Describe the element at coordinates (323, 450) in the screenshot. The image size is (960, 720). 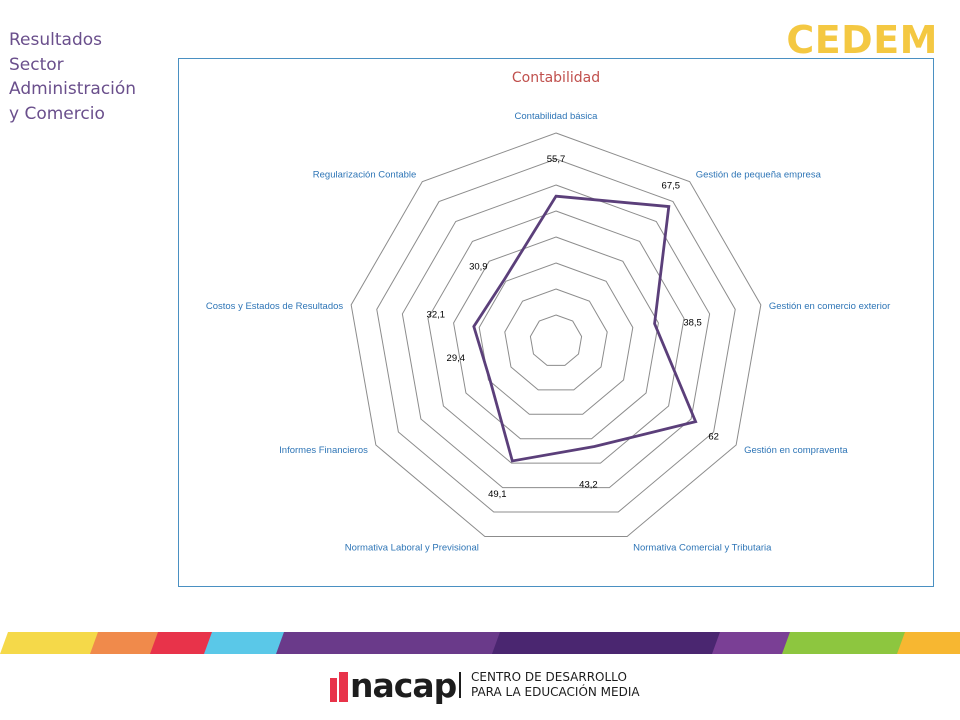
I see `category-label: Informes Financieros` at that location.